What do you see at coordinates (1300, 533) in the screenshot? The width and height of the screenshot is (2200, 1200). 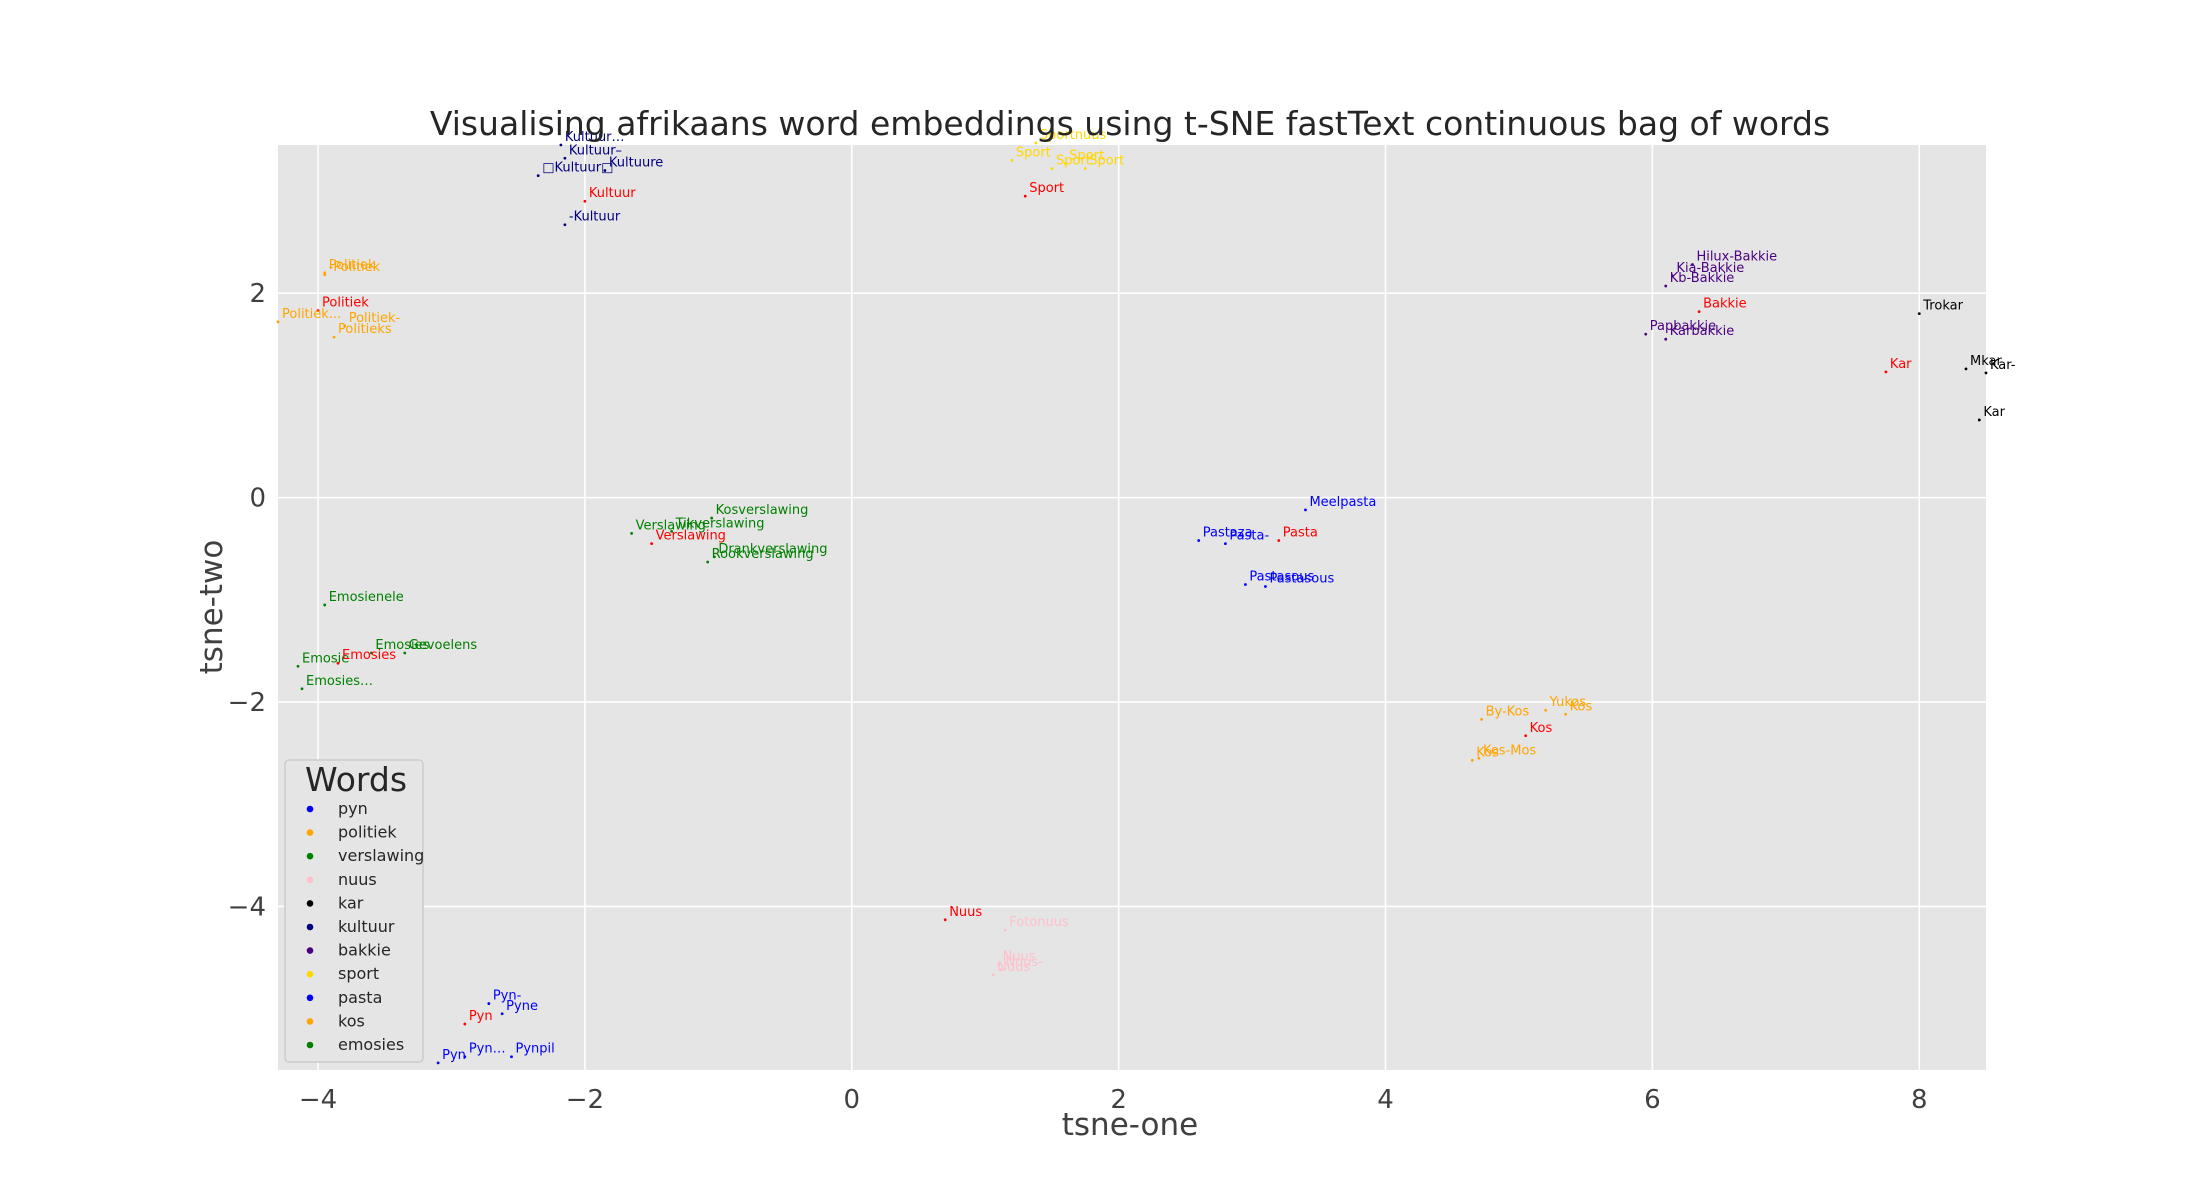 I see `point-label: Pasta` at bounding box center [1300, 533].